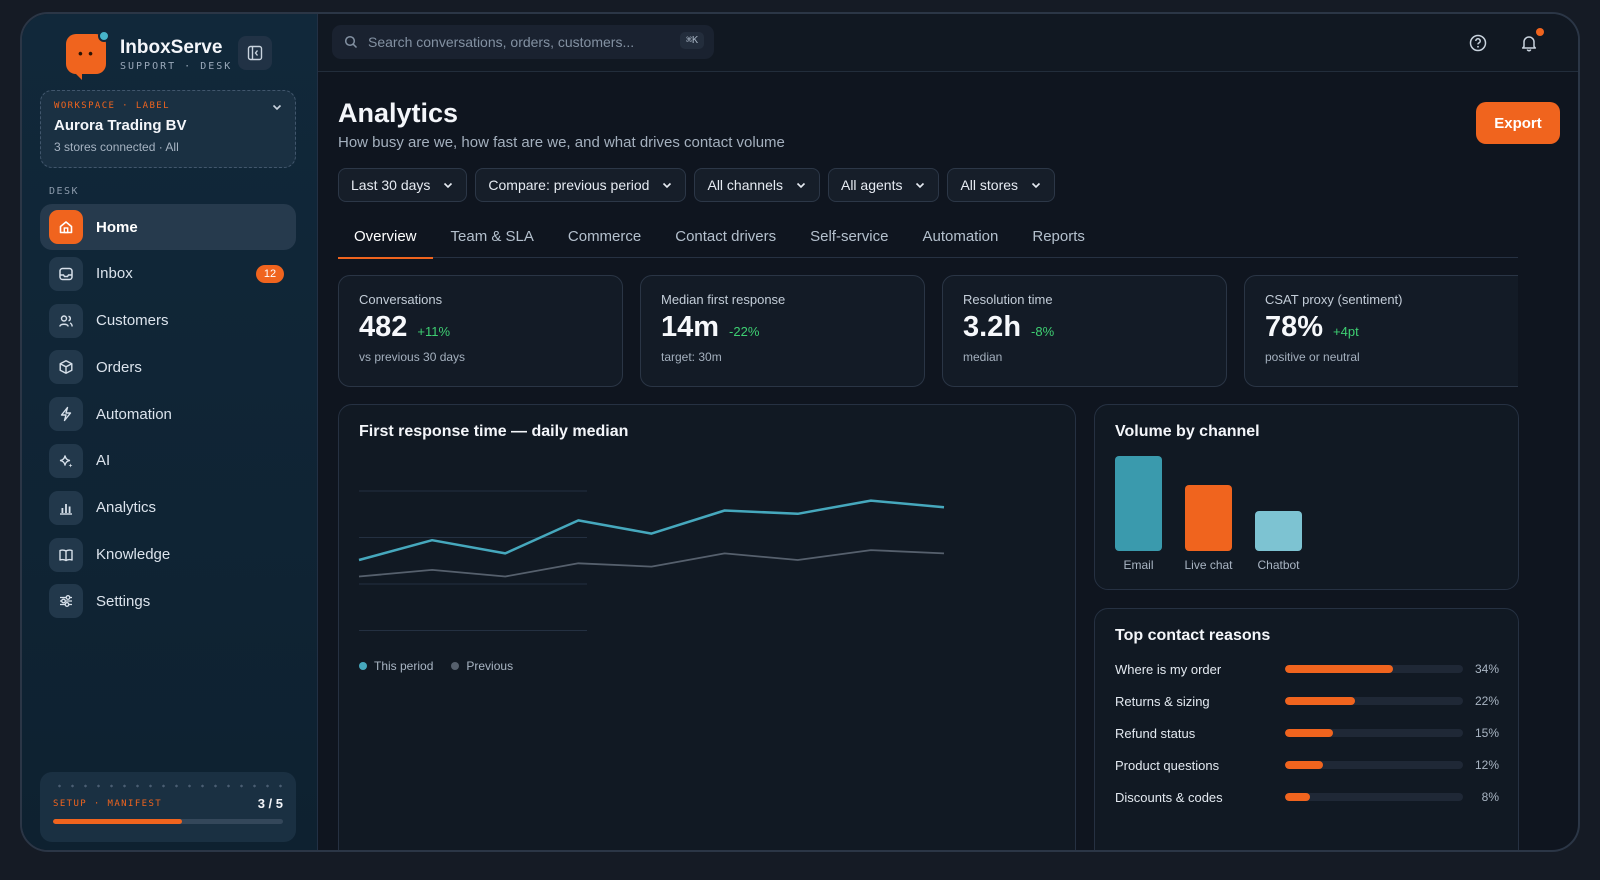 Image resolution: width=1600 pixels, height=880 pixels. Describe the element at coordinates (119, 367) in the screenshot. I see `sidebar-item-label: Orders` at that location.